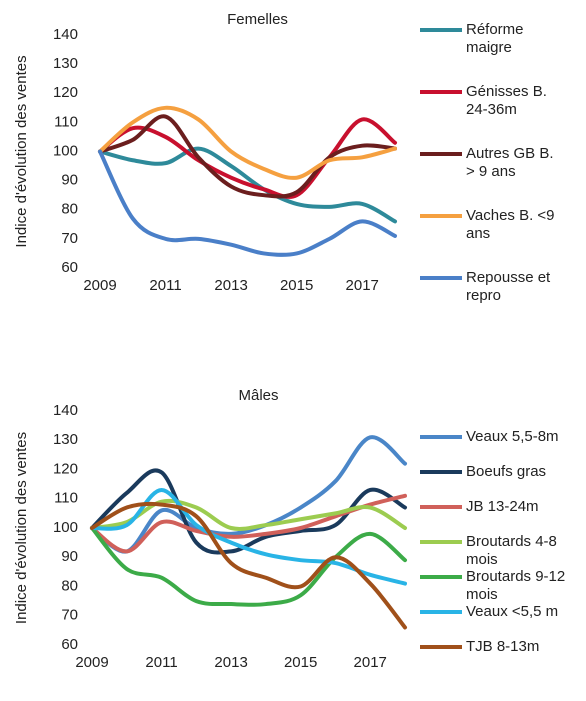 This screenshot has width=586, height=701. What do you see at coordinates (510, 162) in the screenshot?
I see `legend-label: Autres GB B. > 9 ans` at bounding box center [510, 162].